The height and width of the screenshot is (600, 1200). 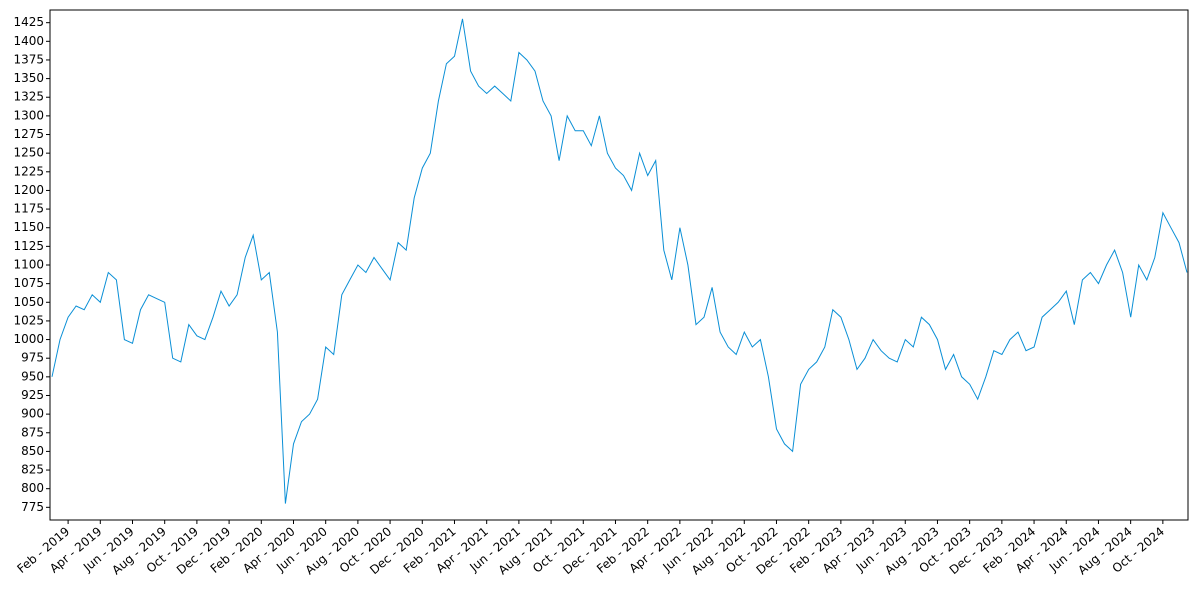 What do you see at coordinates (28, 190) in the screenshot?
I see `y-tick-label: 1200` at bounding box center [28, 190].